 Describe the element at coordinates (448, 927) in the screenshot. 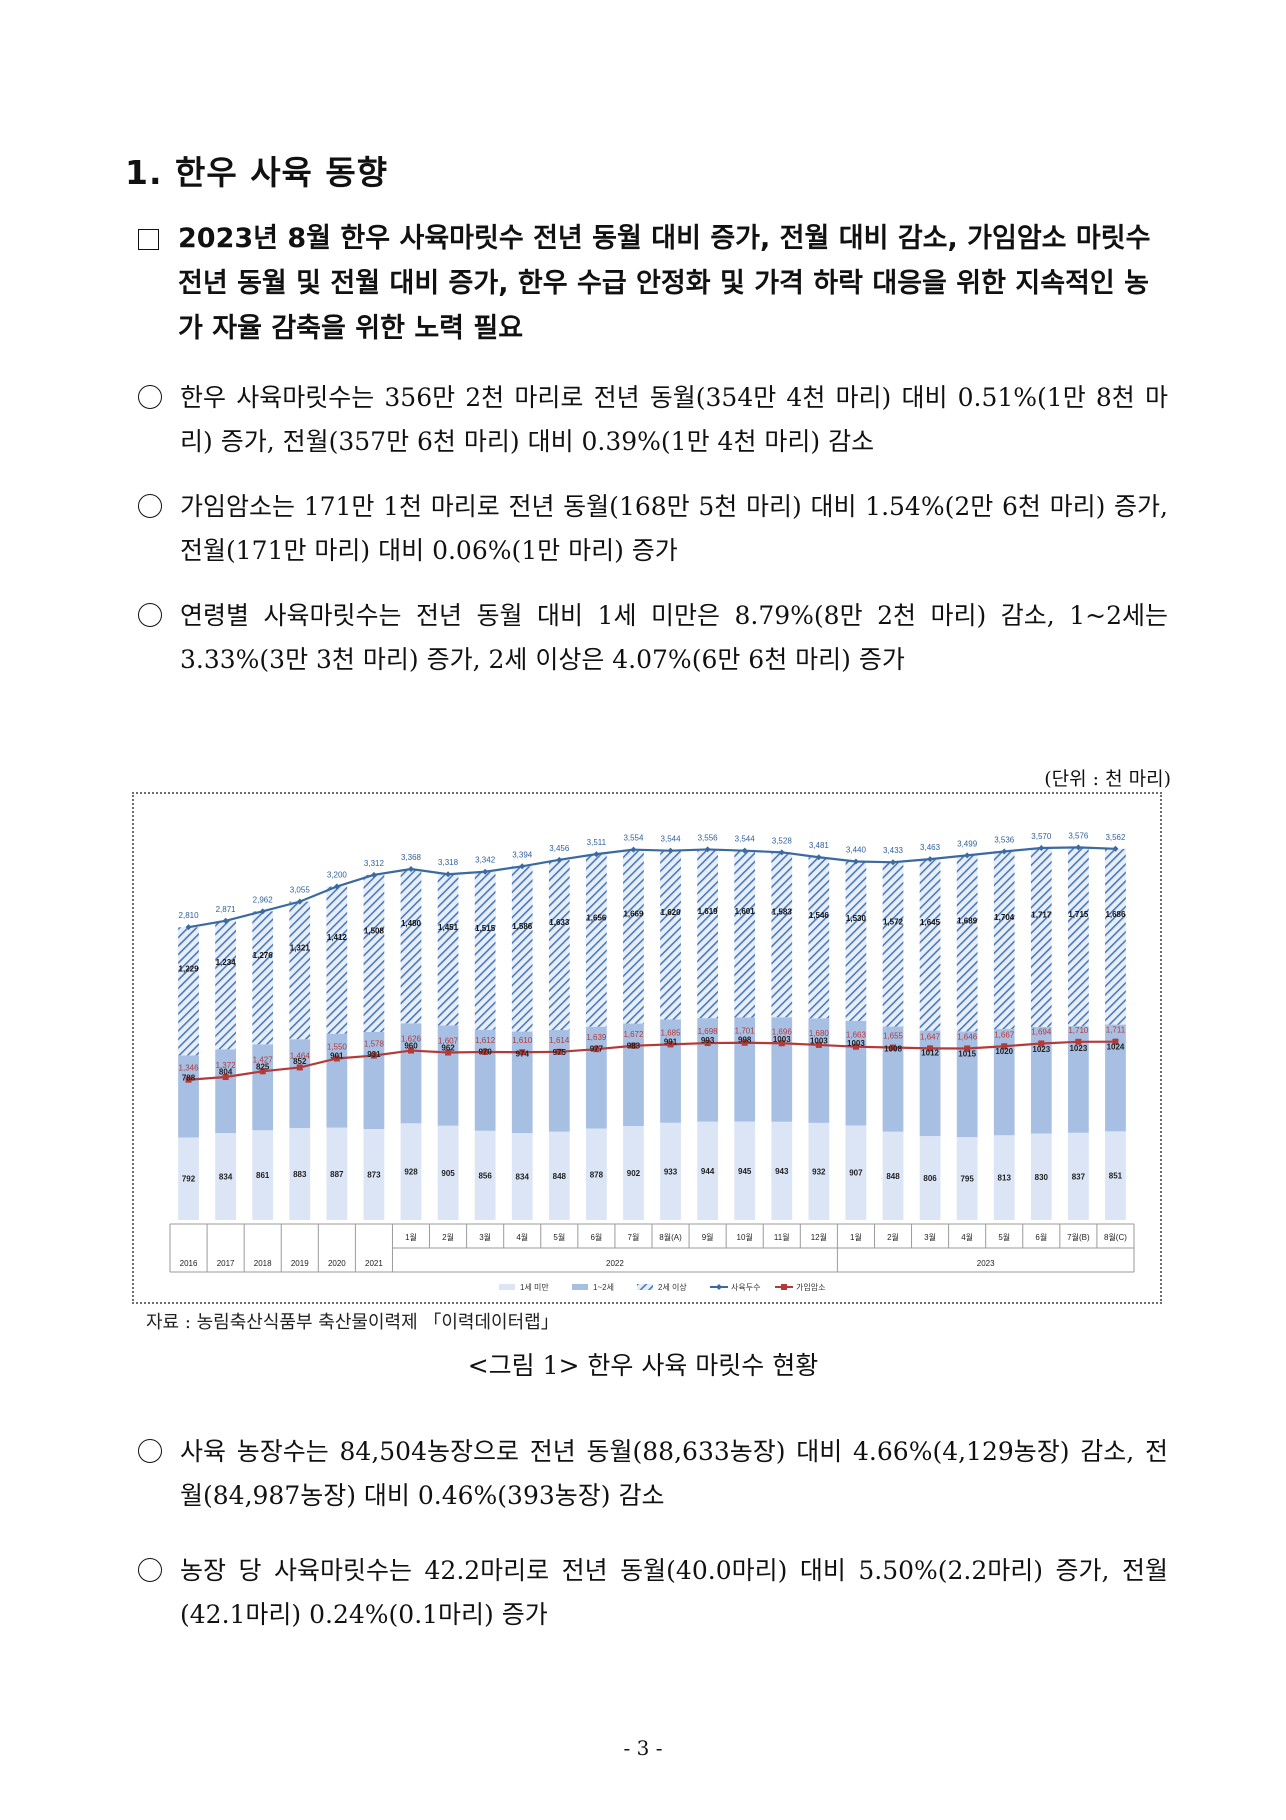

I see `data-label-2yr-plus: 1,451` at that location.